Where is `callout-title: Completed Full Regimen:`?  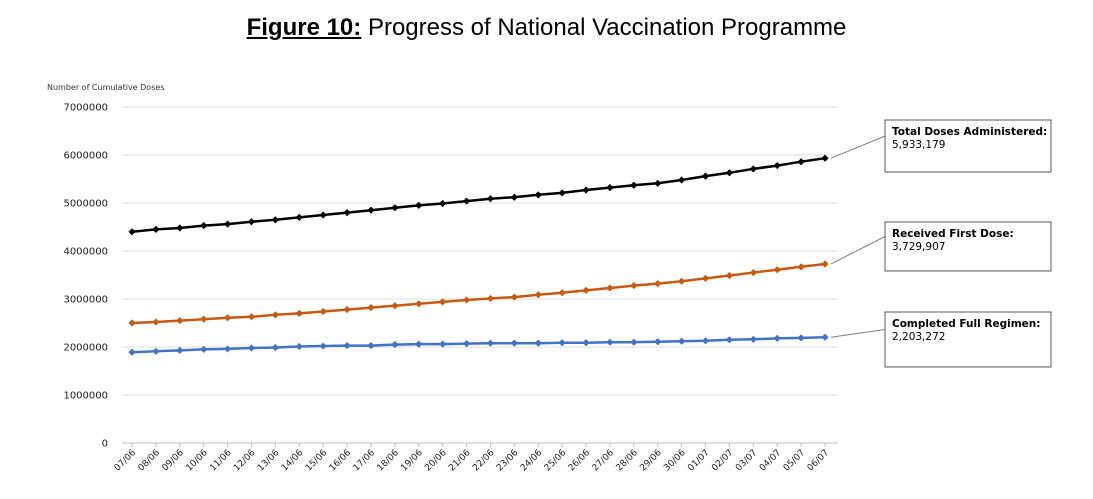
callout-title: Completed Full Regimen: is located at coordinates (966, 324).